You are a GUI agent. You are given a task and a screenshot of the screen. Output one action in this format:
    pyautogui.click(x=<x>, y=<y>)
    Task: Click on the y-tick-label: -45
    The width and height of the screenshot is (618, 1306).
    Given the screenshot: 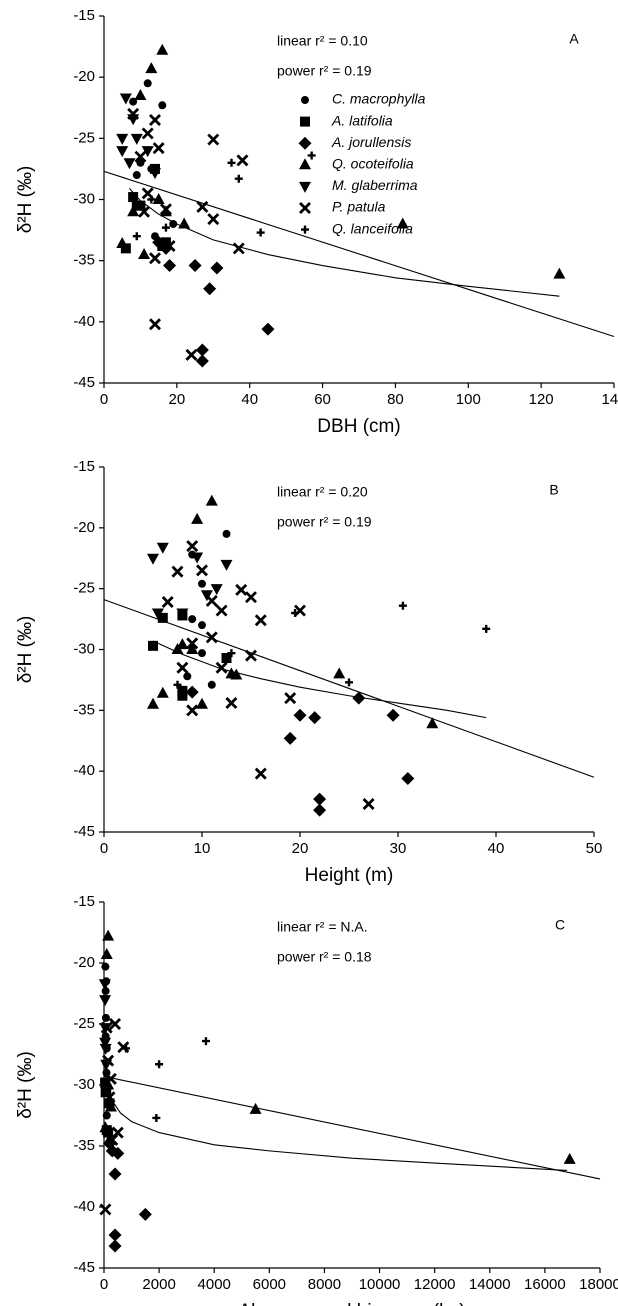 What is the action you would take?
    pyautogui.click(x=84, y=831)
    